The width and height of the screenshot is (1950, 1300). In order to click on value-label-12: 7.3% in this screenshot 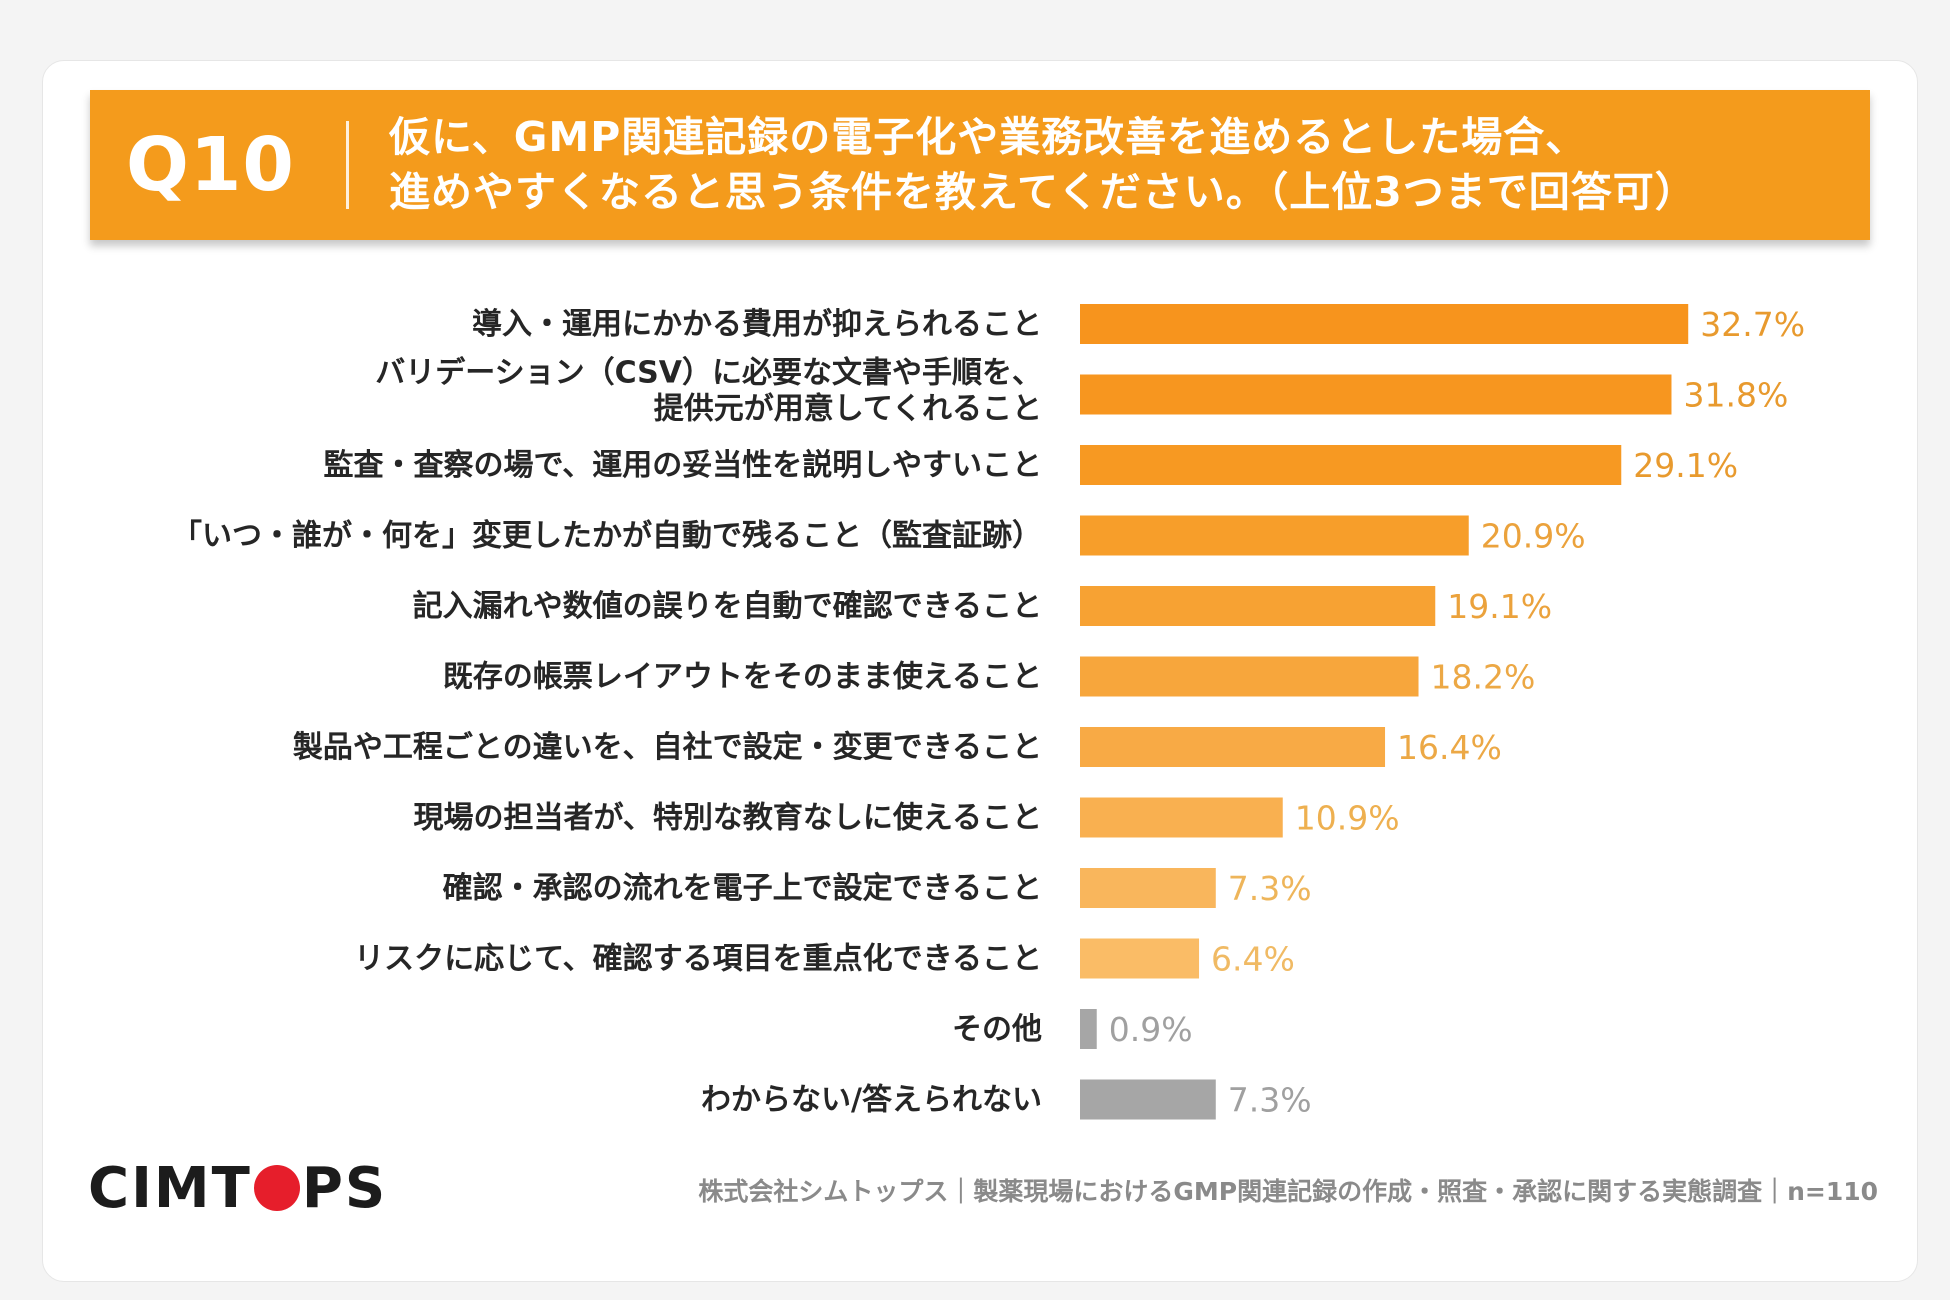, I will do `click(1270, 1100)`.